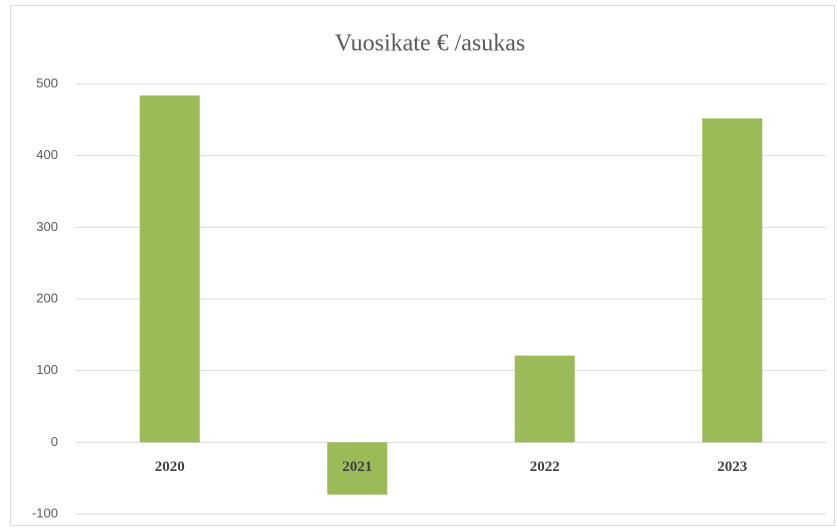  What do you see at coordinates (47, 154) in the screenshot?
I see `y-tick-label: 400` at bounding box center [47, 154].